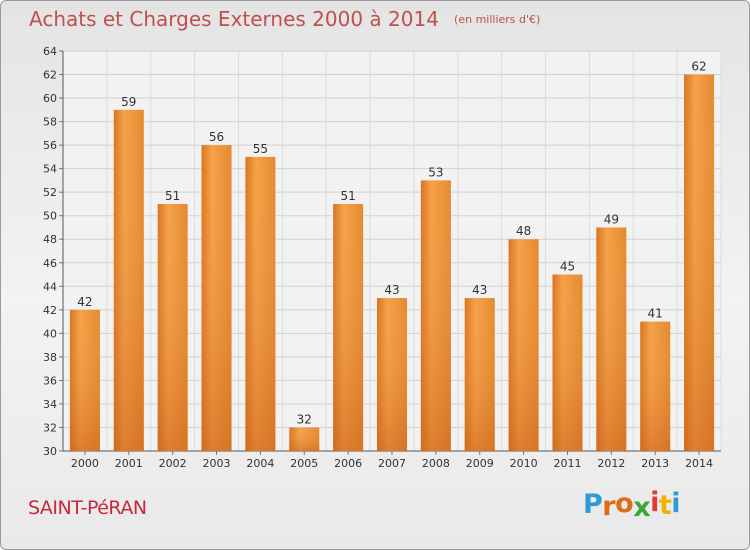 Image resolution: width=750 pixels, height=550 pixels. Describe the element at coordinates (523, 231) in the screenshot. I see `bar-value-label: 48` at that location.